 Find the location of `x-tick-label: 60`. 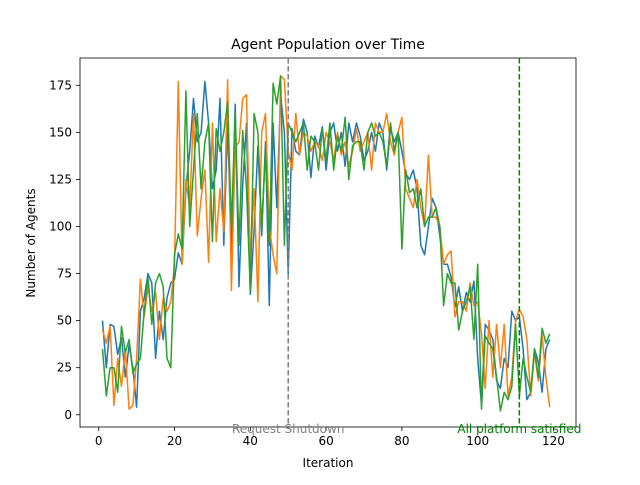

x-tick-label: 60 is located at coordinates (325, 441).